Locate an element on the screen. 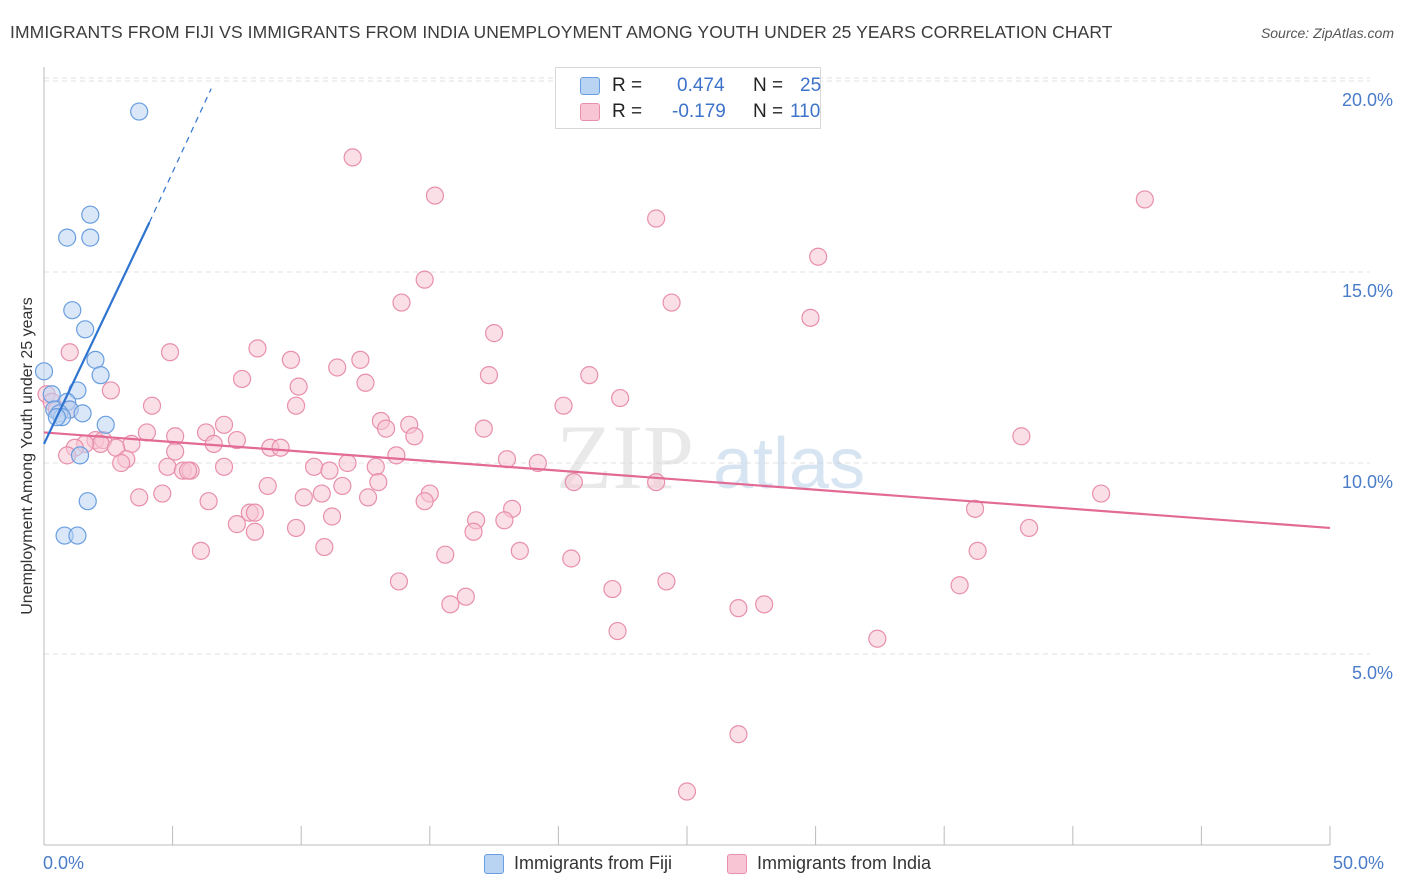 The image size is (1406, 892). fiji-points is located at coordinates (91, 323).